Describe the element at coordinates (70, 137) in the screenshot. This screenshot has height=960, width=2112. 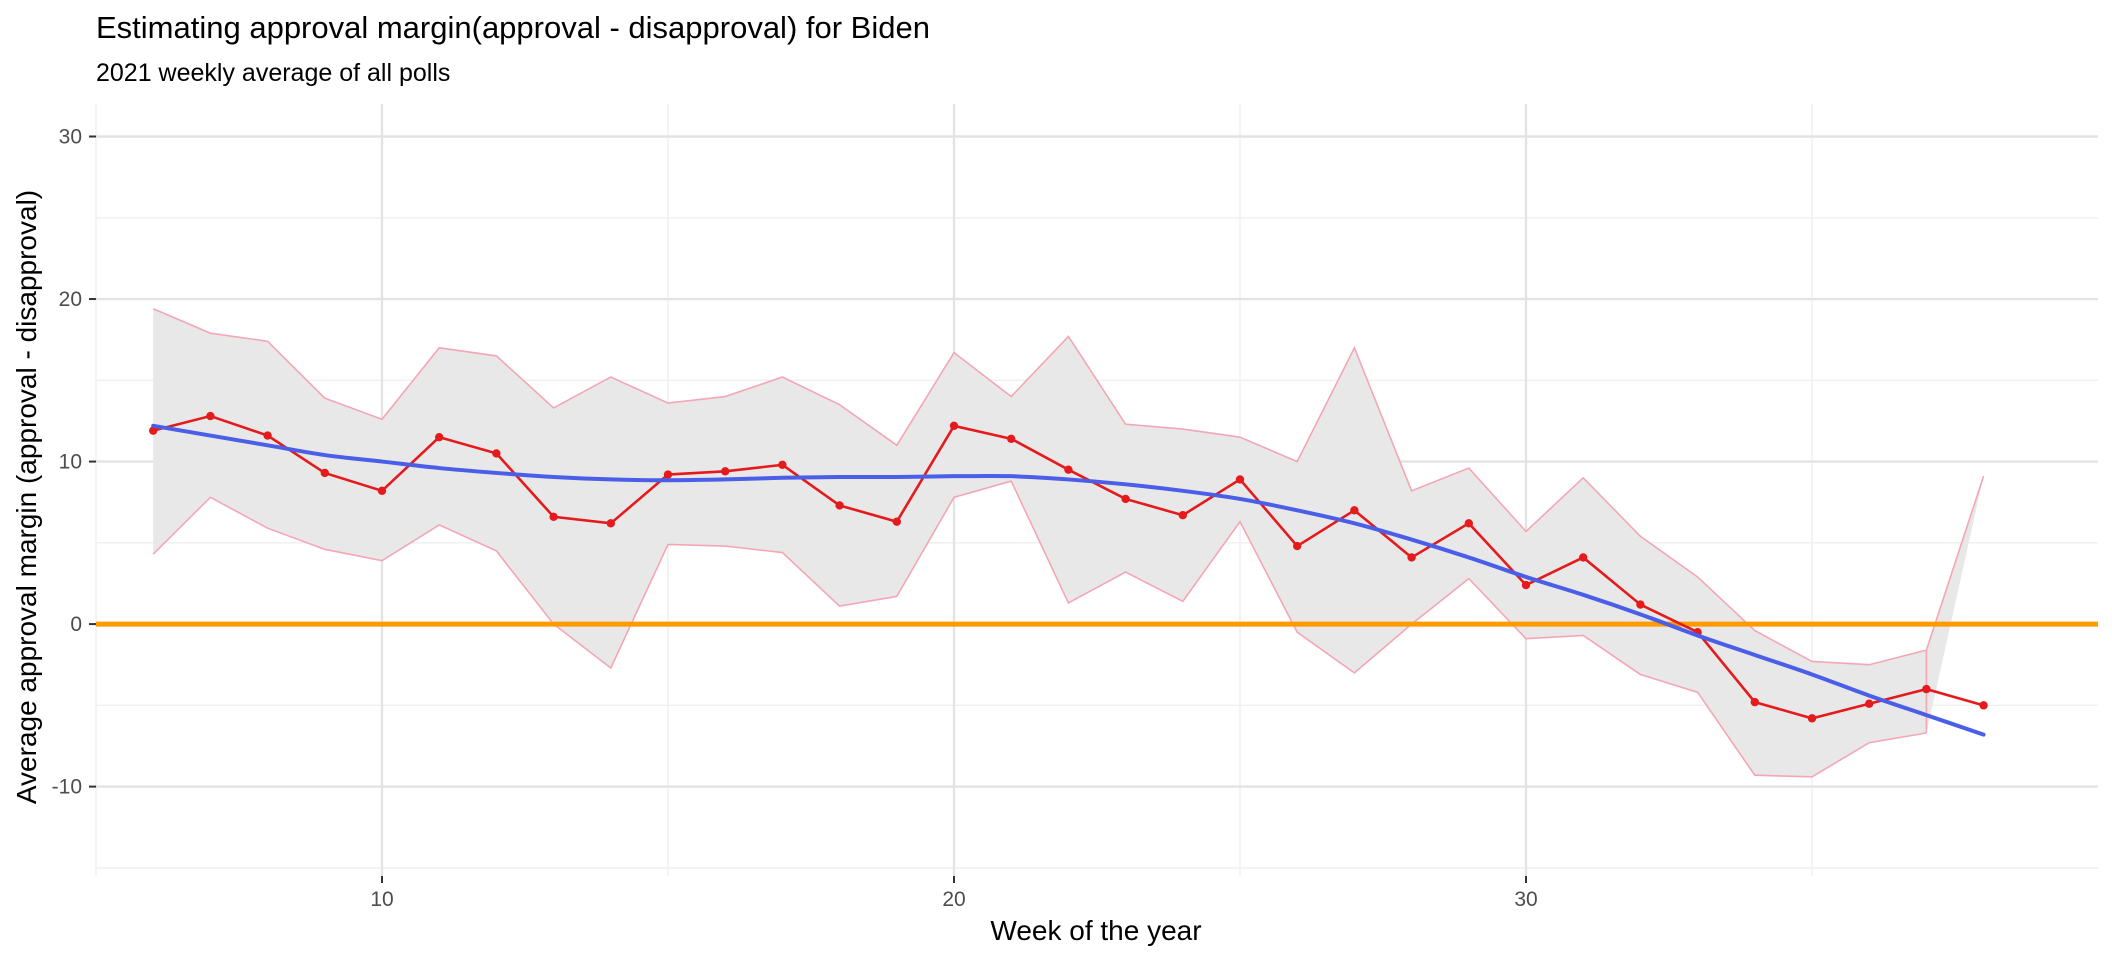
I see `y-tick-label: 30` at that location.